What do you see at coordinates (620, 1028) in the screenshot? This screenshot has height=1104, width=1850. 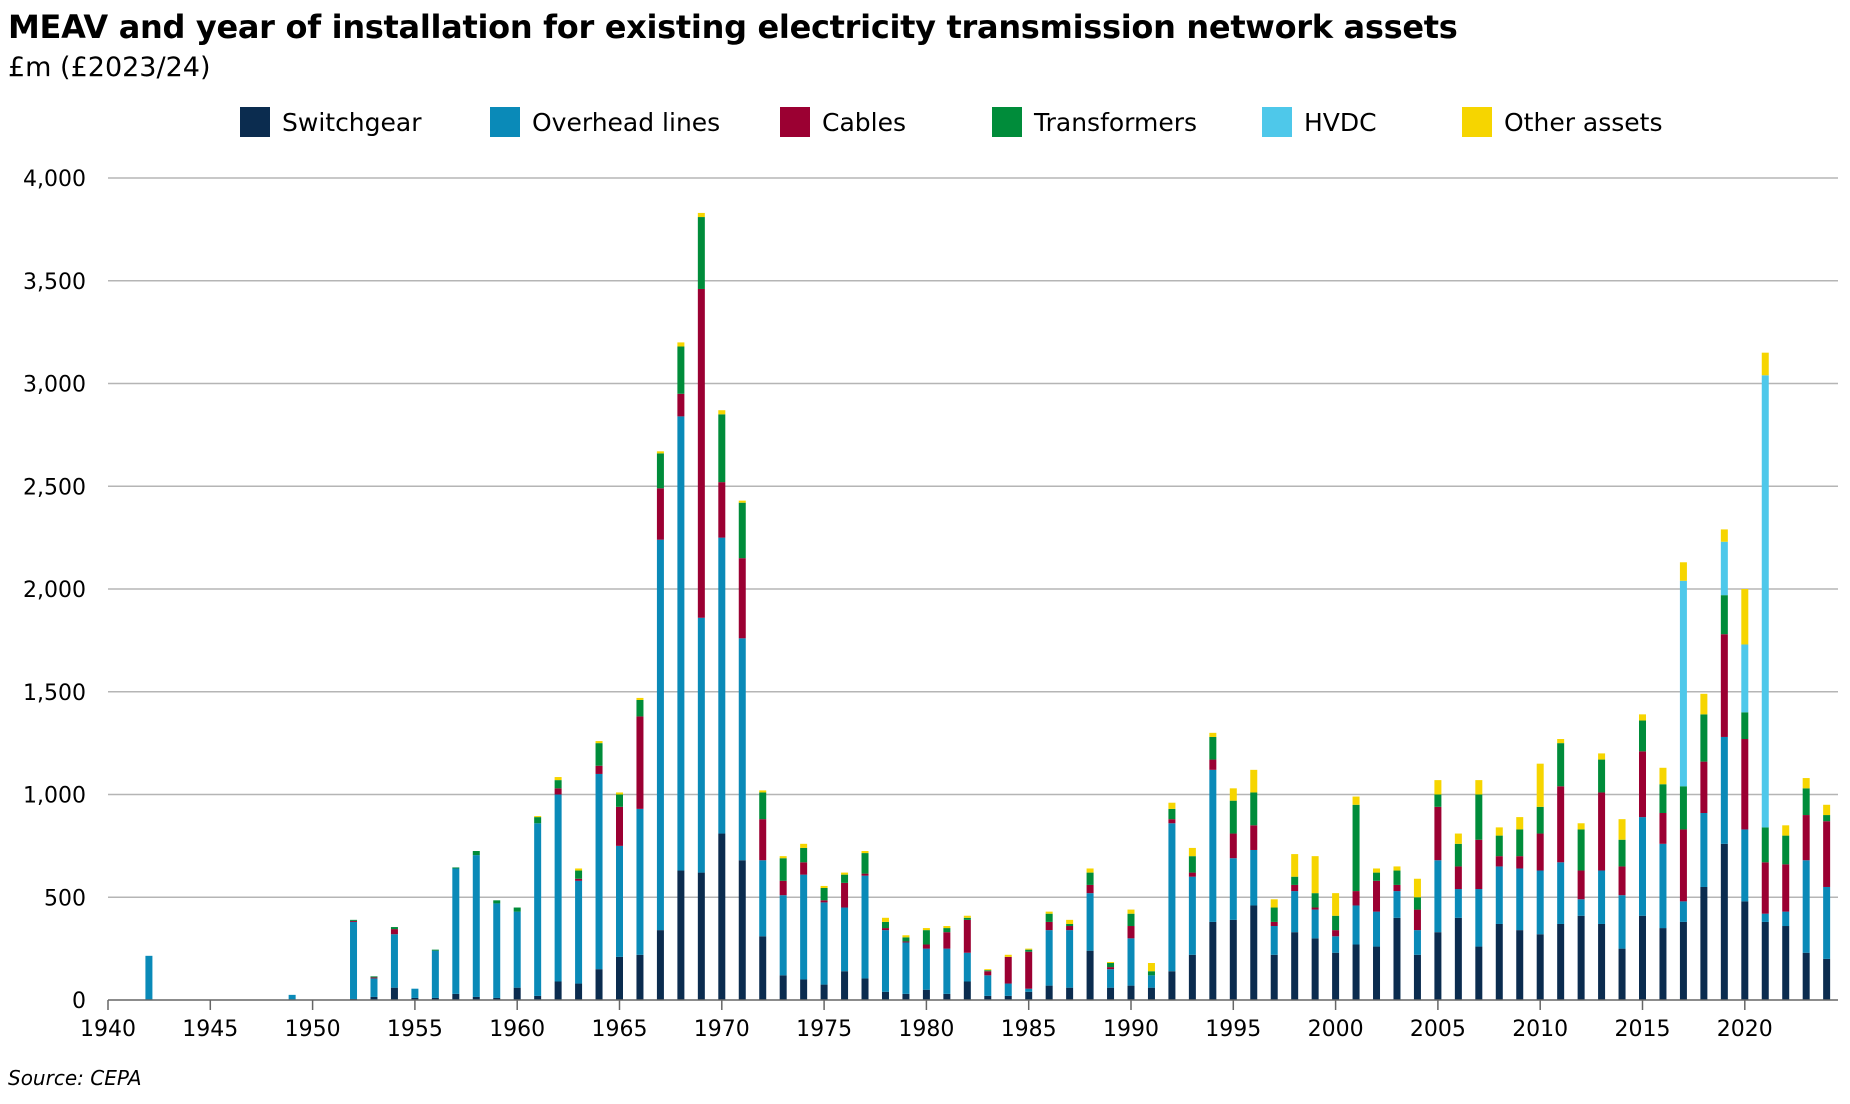 I see `x-tick-label: 1965` at bounding box center [620, 1028].